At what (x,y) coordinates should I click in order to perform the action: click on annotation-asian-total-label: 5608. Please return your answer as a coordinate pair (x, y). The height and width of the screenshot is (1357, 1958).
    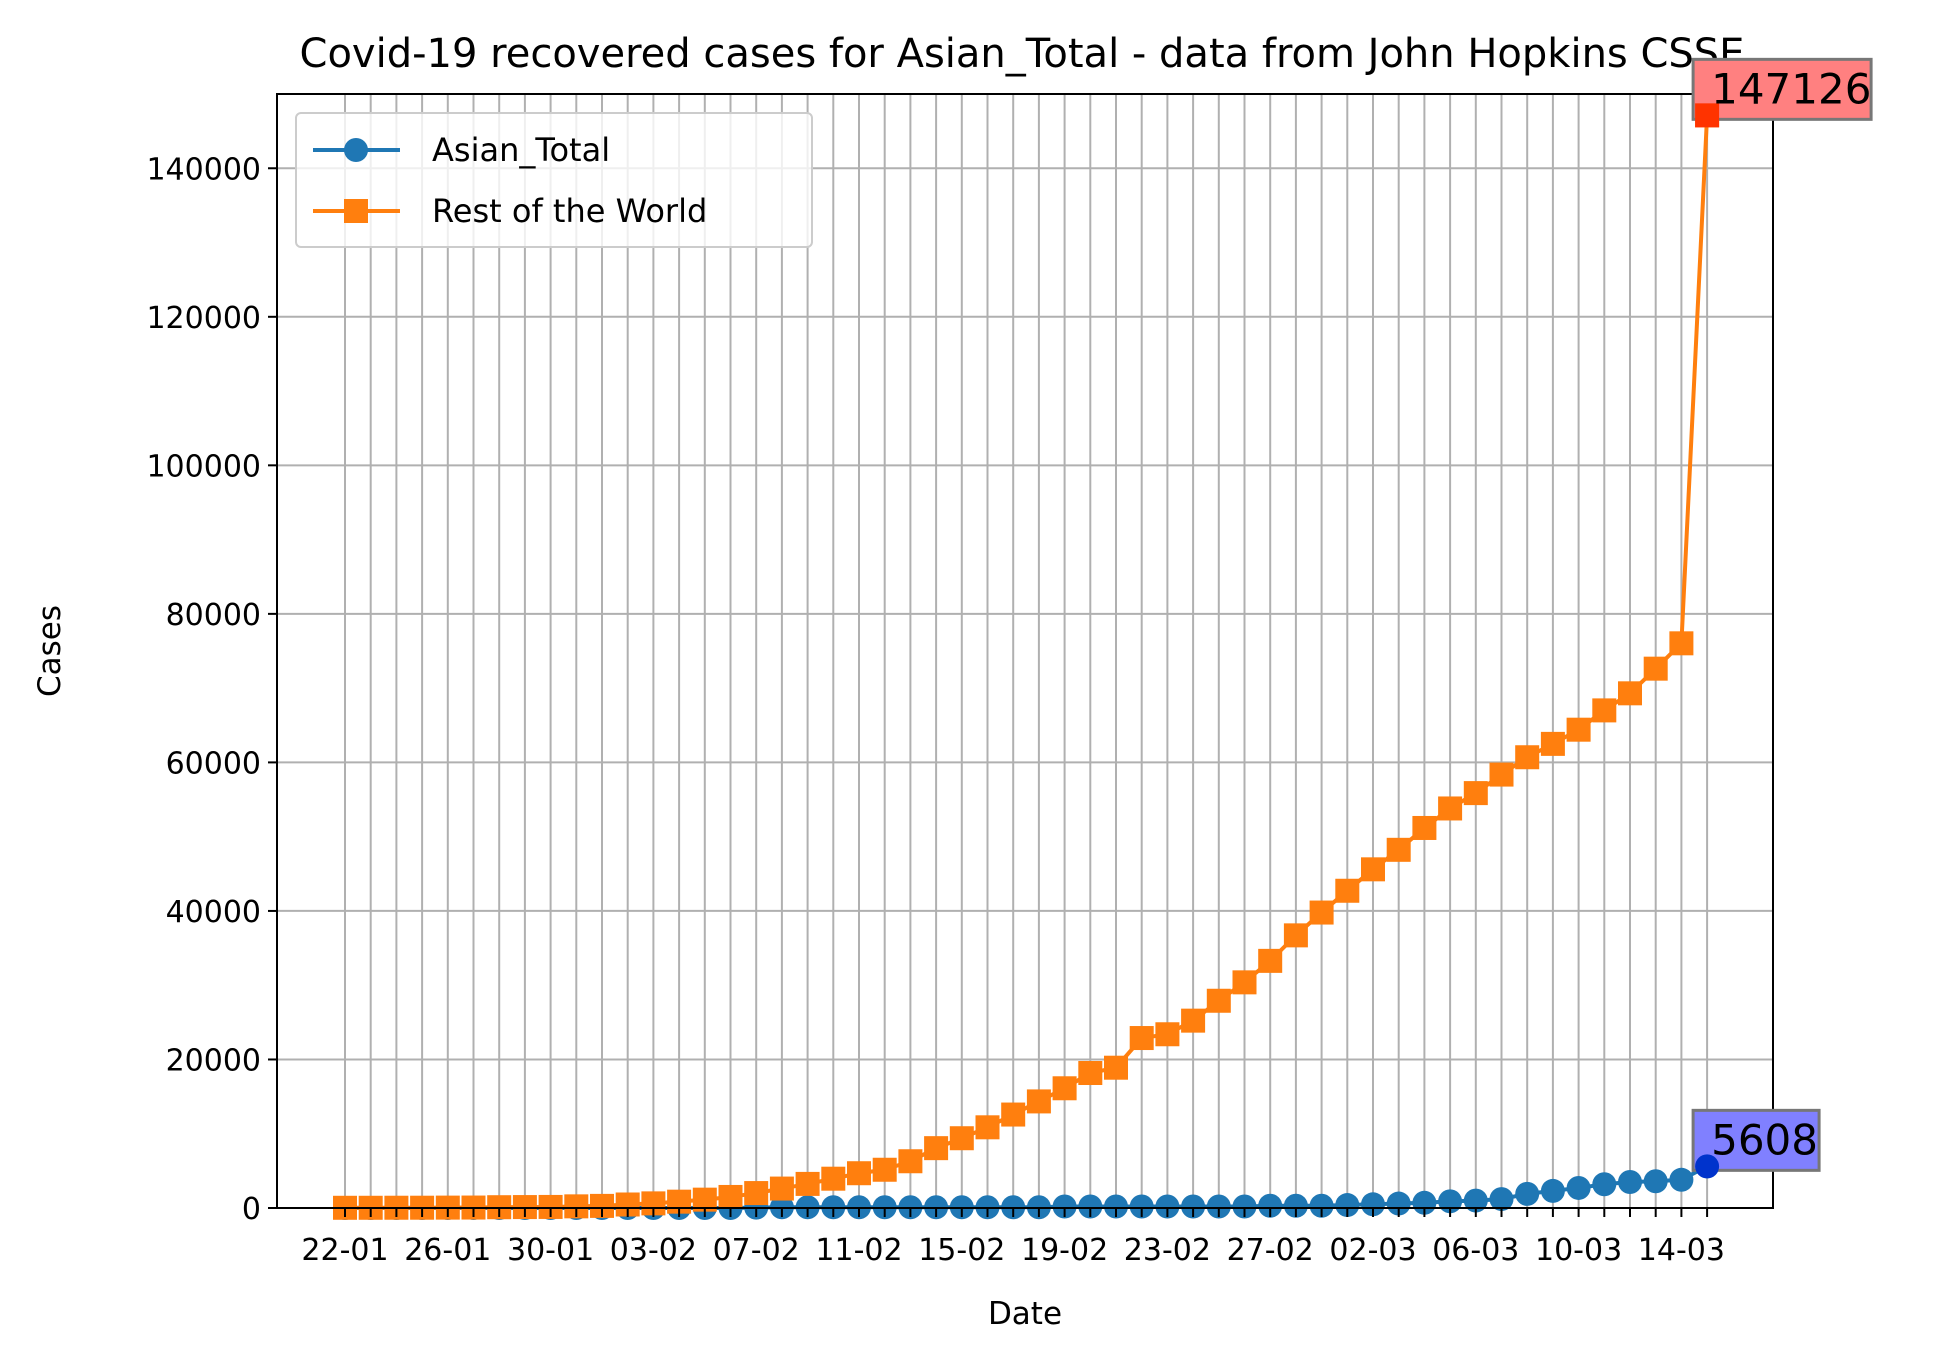
    Looking at the image, I should click on (1764, 1139).